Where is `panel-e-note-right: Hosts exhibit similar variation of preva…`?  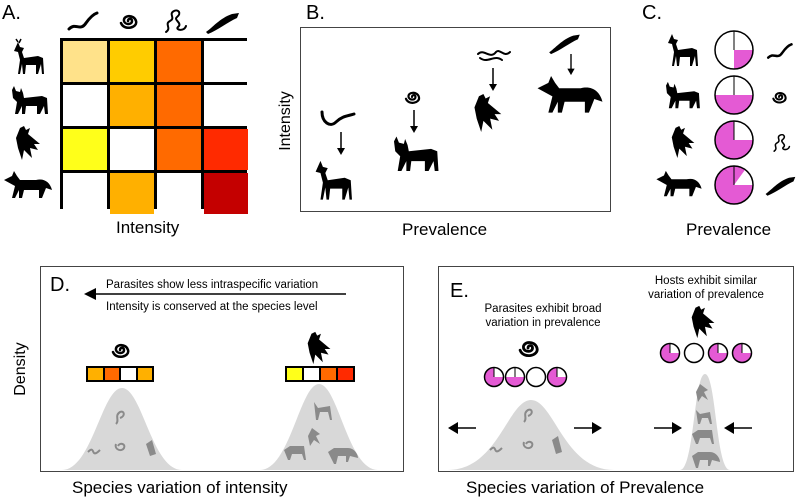 panel-e-note-right: Hosts exhibit similar variation of preva… is located at coordinates (706, 288).